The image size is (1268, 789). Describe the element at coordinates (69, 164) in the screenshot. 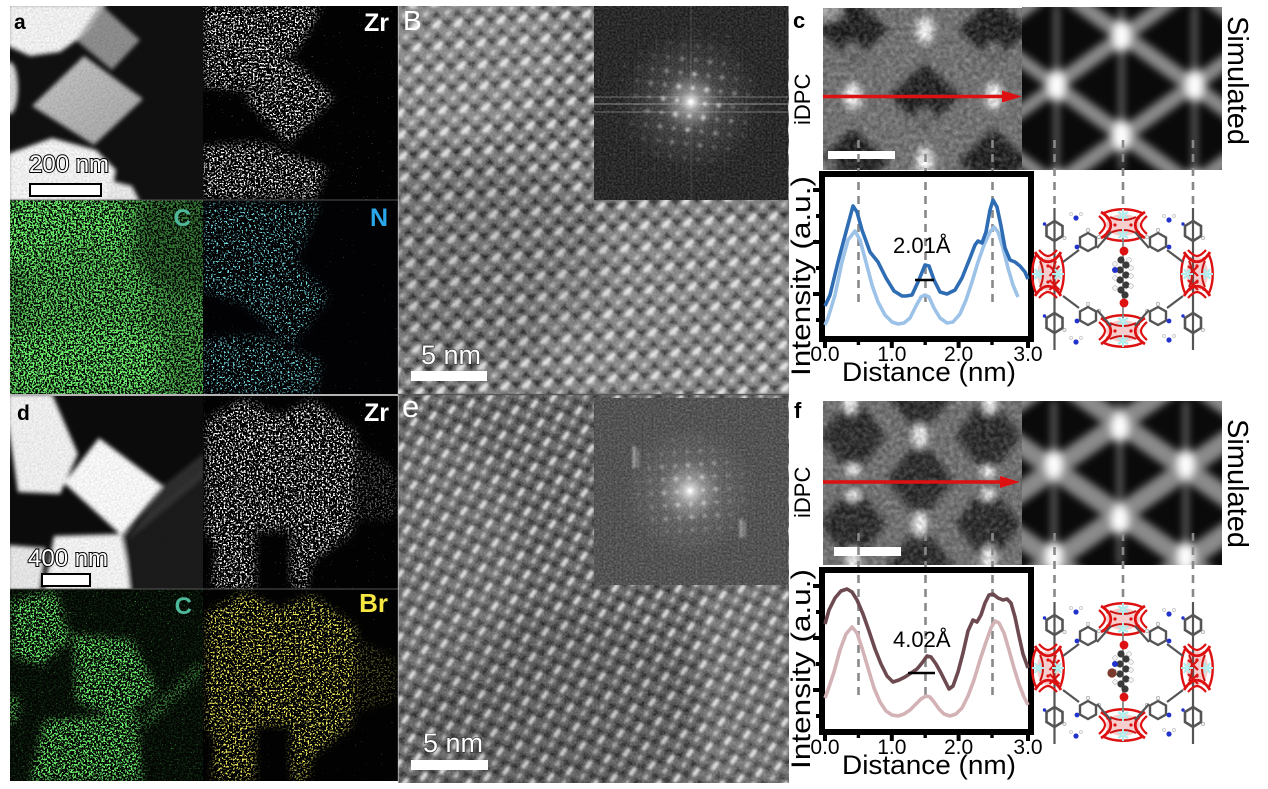

I see `svg-text: 200 nm` at that location.